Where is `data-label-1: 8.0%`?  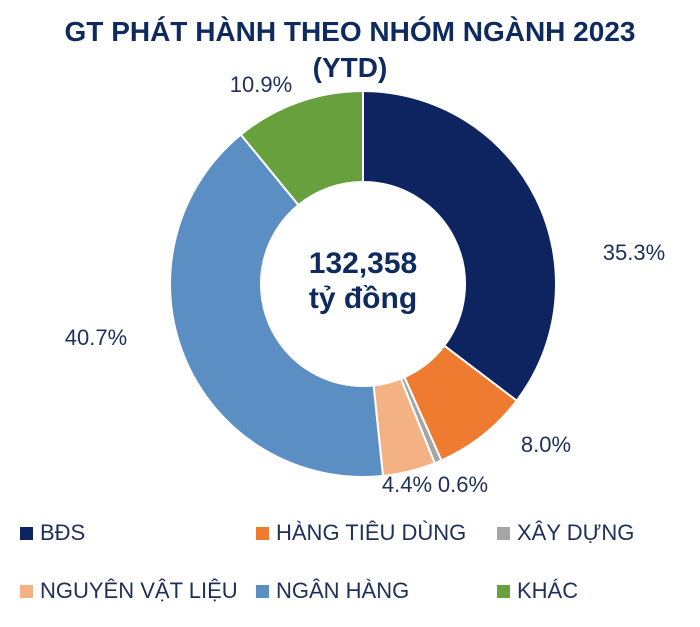
data-label-1: 8.0% is located at coordinates (546, 444).